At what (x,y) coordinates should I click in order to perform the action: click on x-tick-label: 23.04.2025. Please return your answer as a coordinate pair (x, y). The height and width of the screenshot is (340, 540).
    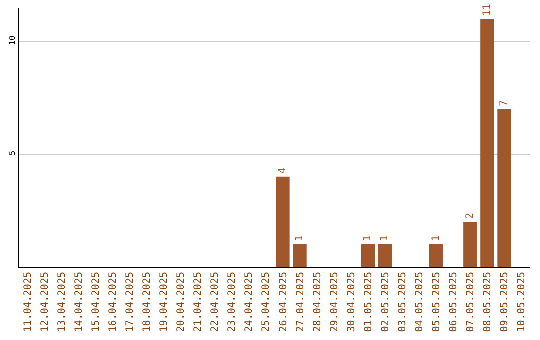
    Looking at the image, I should click on (232, 302).